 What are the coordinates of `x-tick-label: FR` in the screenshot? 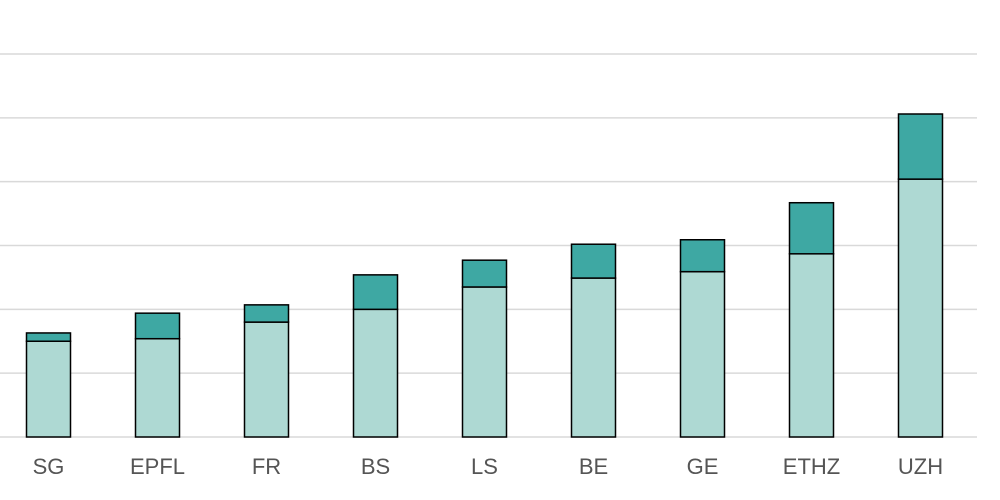 It's located at (266, 466).